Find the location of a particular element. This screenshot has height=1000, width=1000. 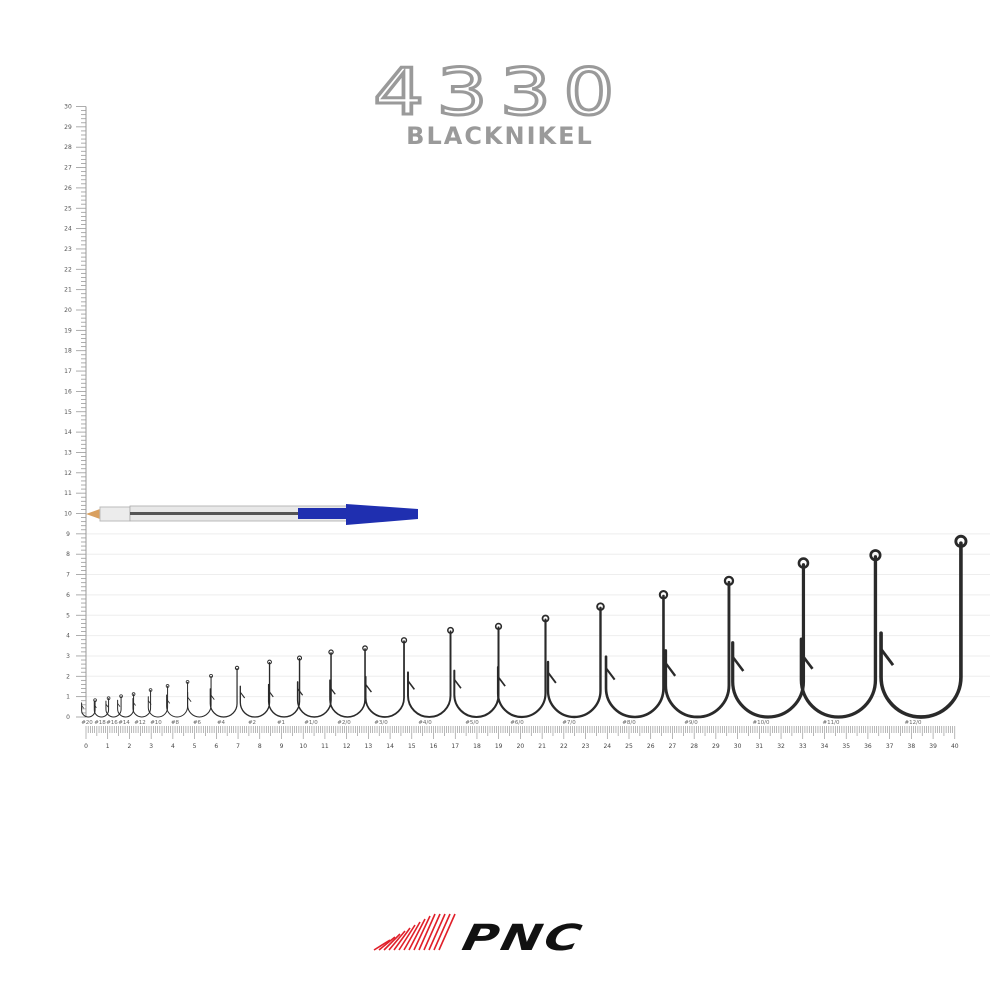

horizontal-ruler-label: 0 is located at coordinates (86, 746).